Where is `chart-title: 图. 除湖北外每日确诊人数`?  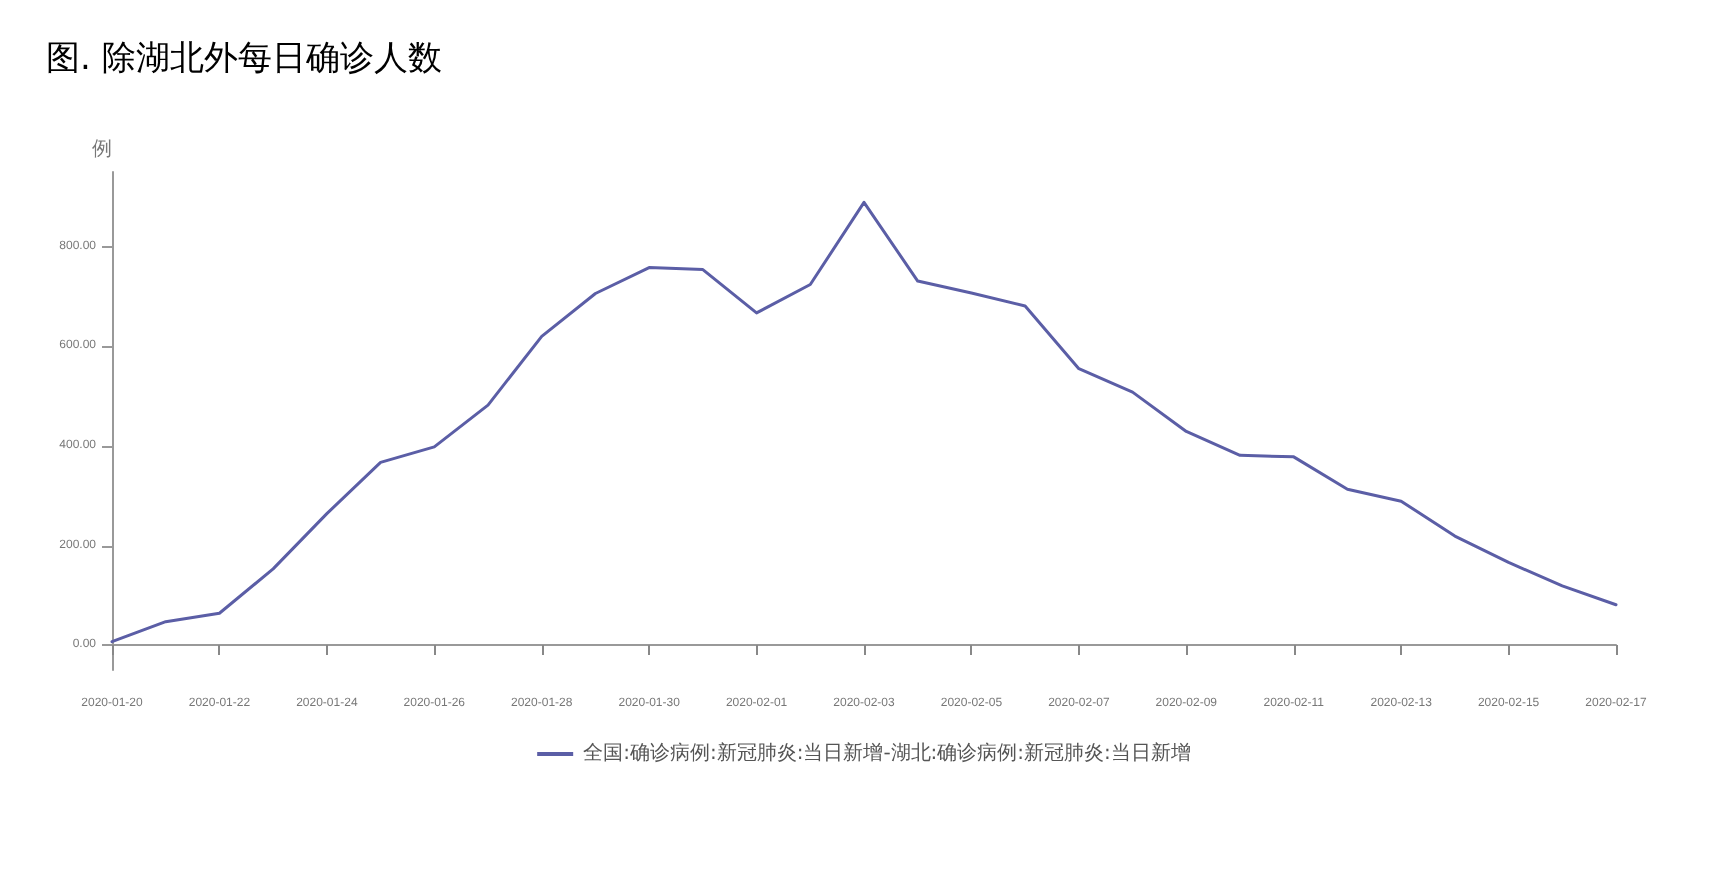 chart-title: 图. 除湖北外每日确诊人数 is located at coordinates (244, 59).